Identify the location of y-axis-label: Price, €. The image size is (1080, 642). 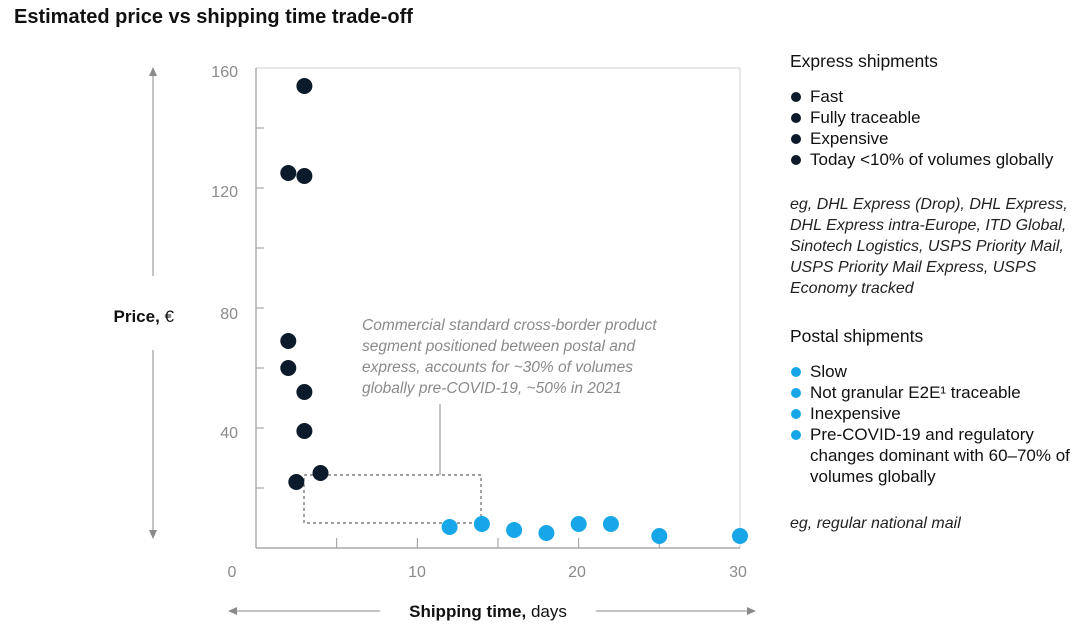
(143, 316).